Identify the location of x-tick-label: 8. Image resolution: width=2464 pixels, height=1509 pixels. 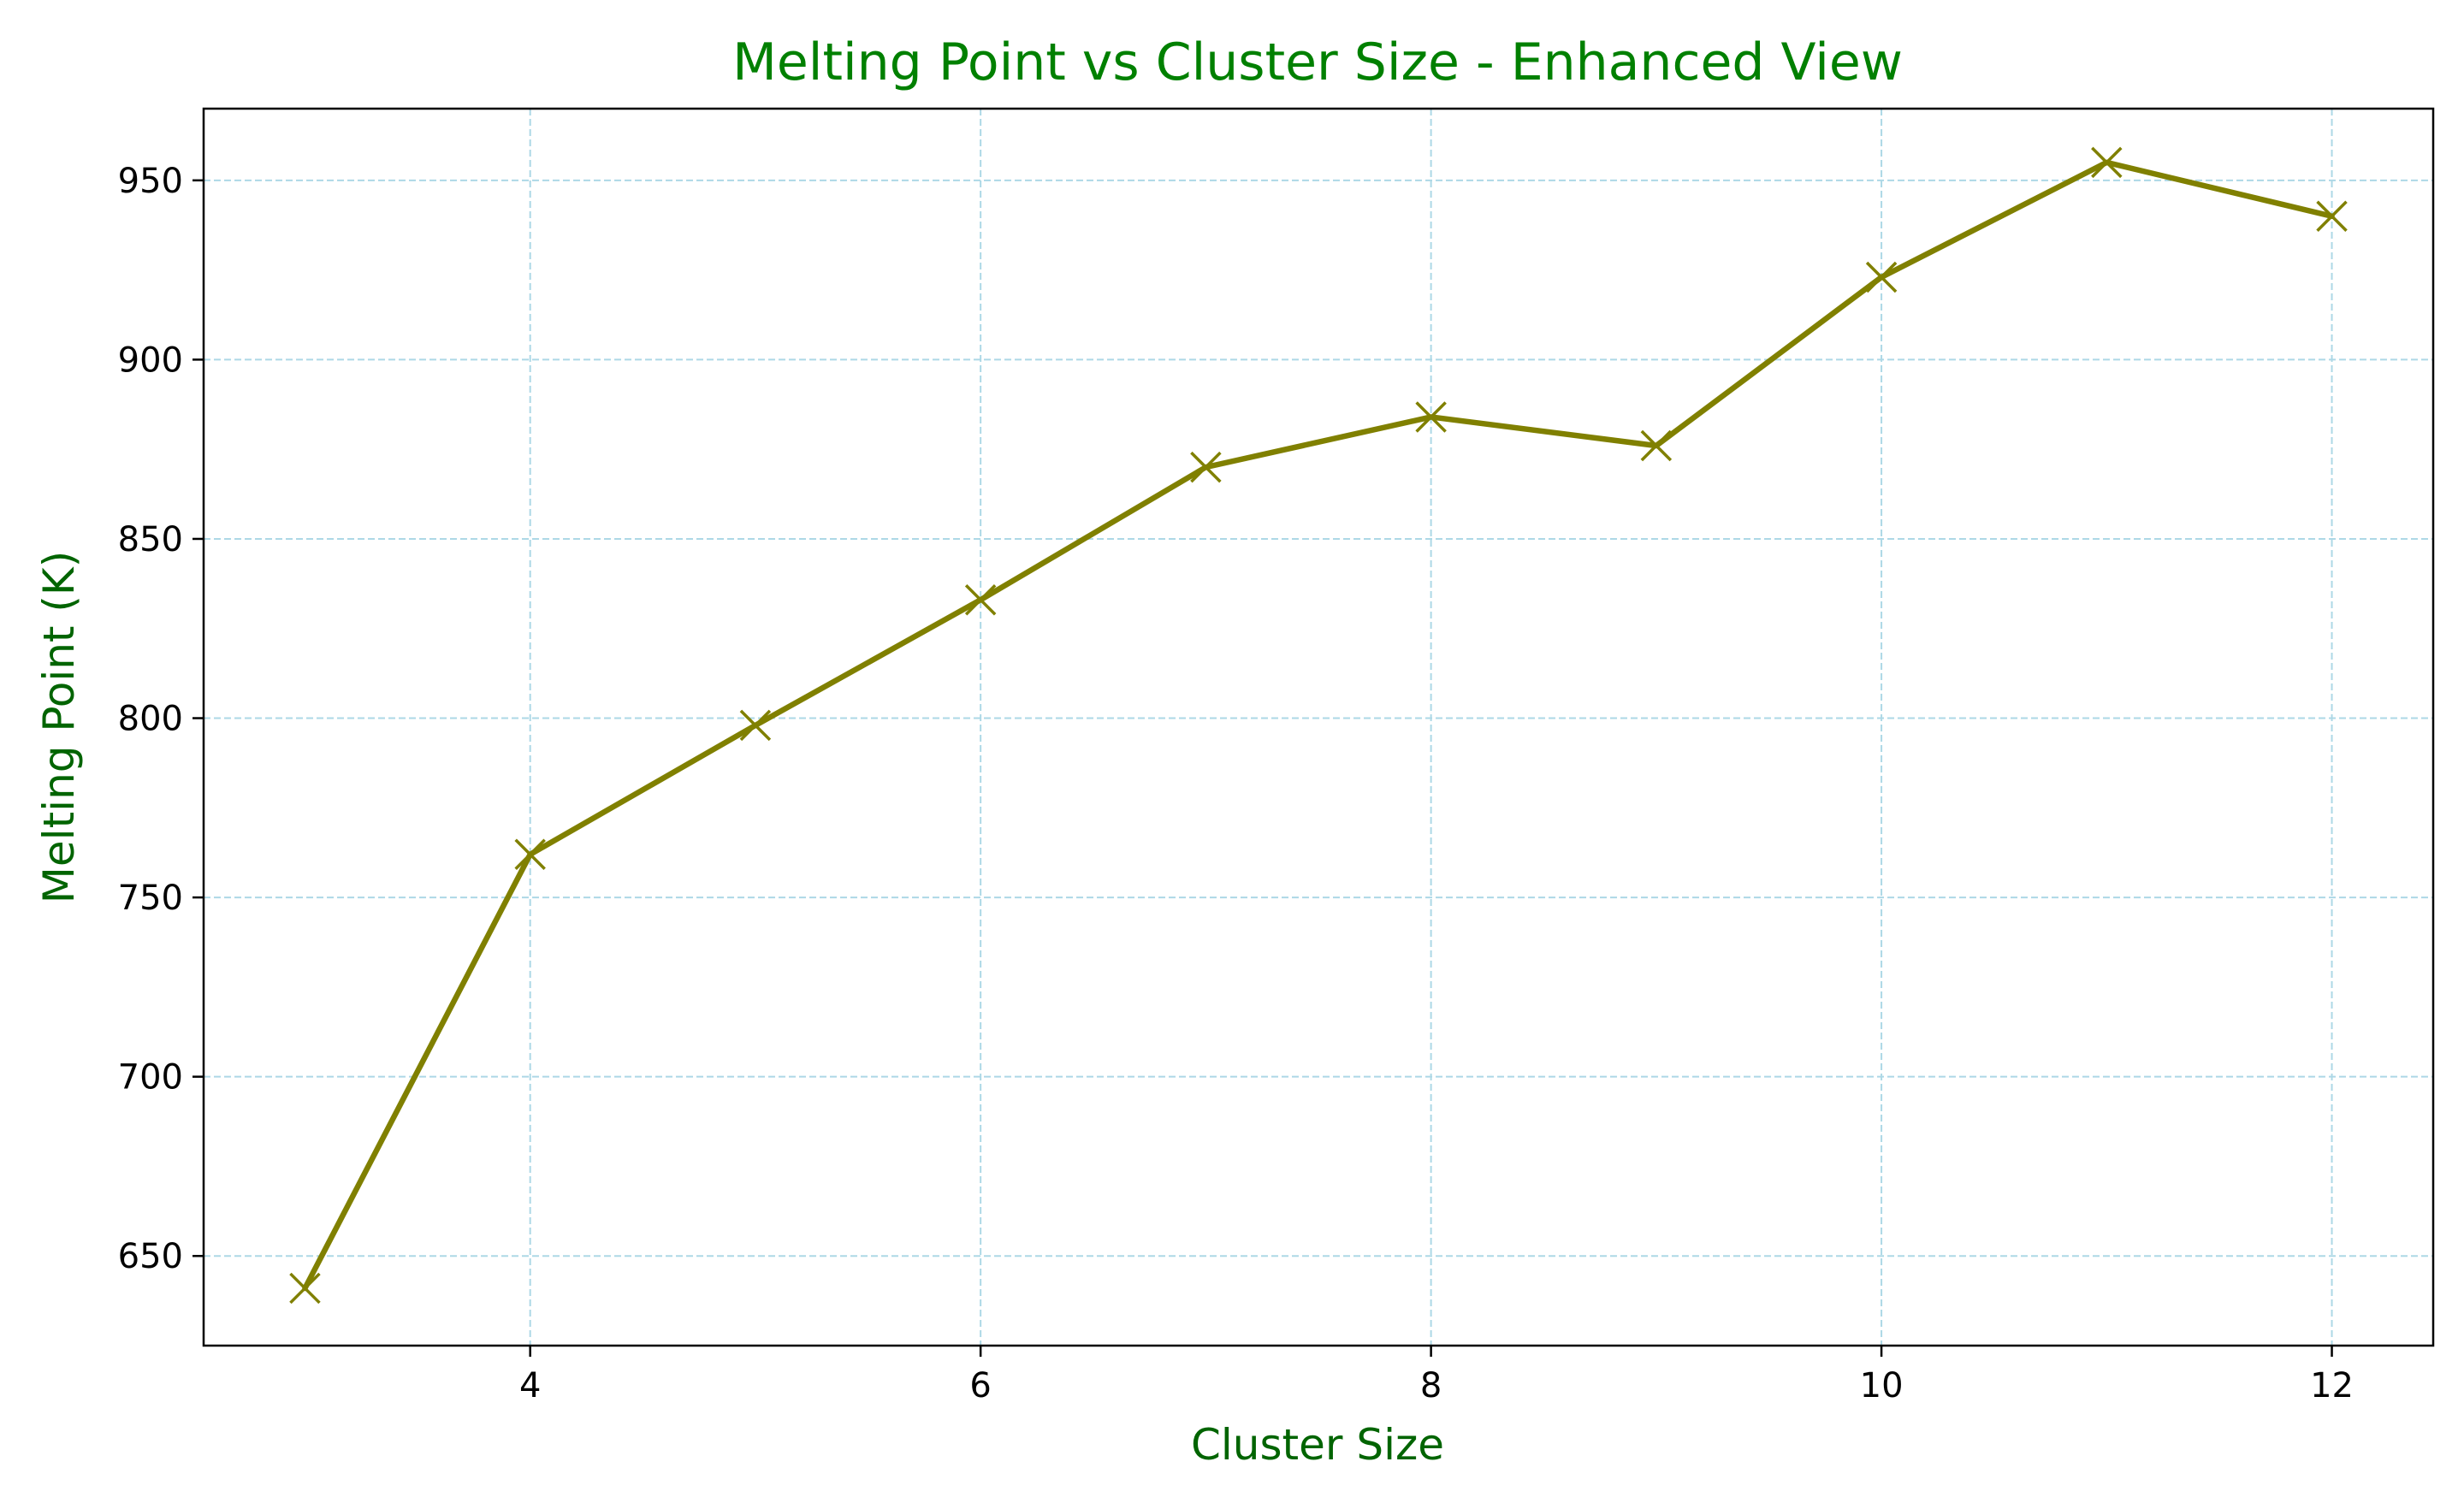
(1431, 1386).